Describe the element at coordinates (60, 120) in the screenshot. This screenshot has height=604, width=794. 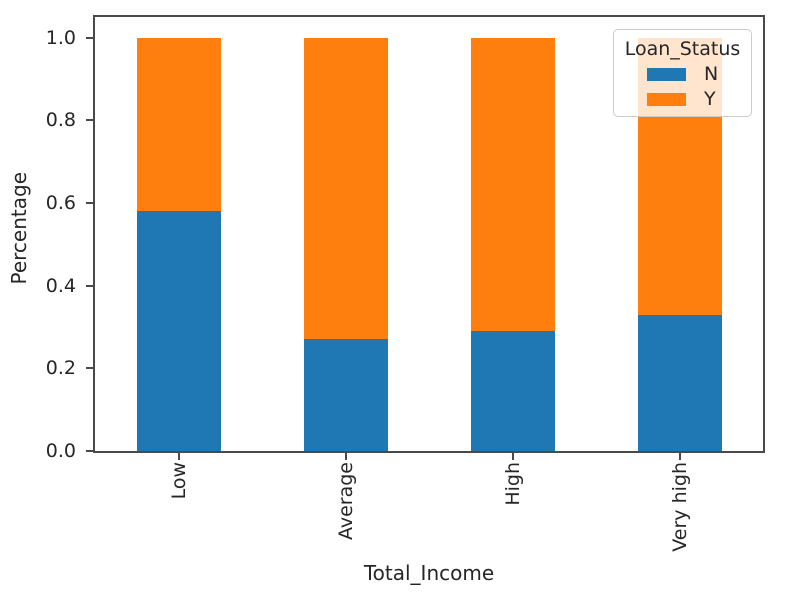
I see `y-tick-label: 0.8` at that location.